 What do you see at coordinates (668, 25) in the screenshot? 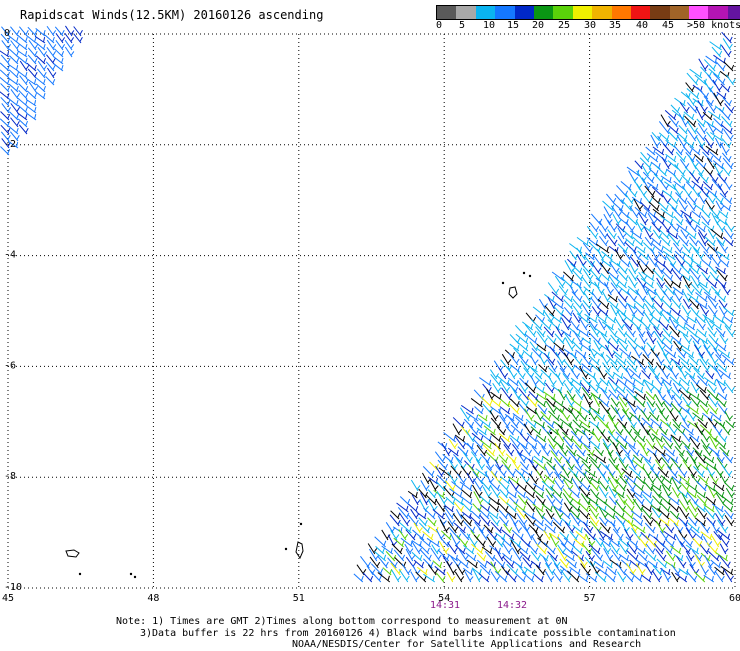
I see `colorbar-label: 45` at bounding box center [668, 25].